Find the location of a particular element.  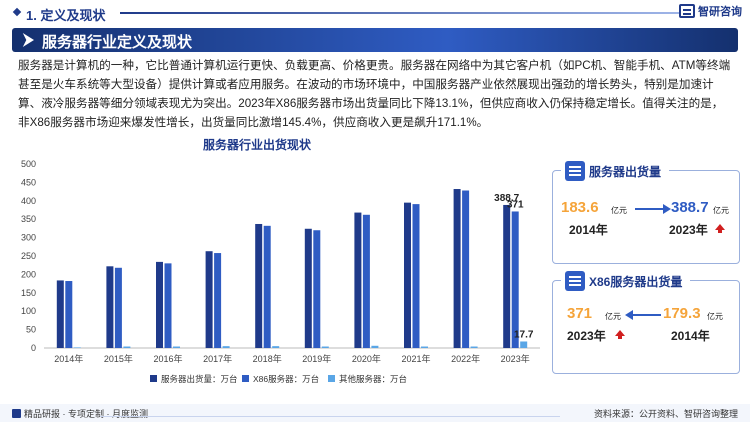

server-shipment-card: 服务器出货量 183.6 亿元 2014年 388.7 亿元 2023年 is located at coordinates (646, 212).